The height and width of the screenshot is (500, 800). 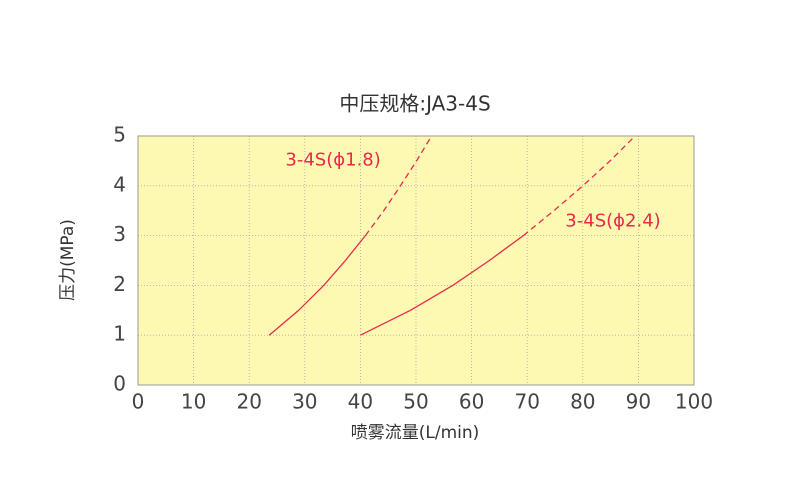 I want to click on y-tick-label: 4, so click(x=119, y=184).